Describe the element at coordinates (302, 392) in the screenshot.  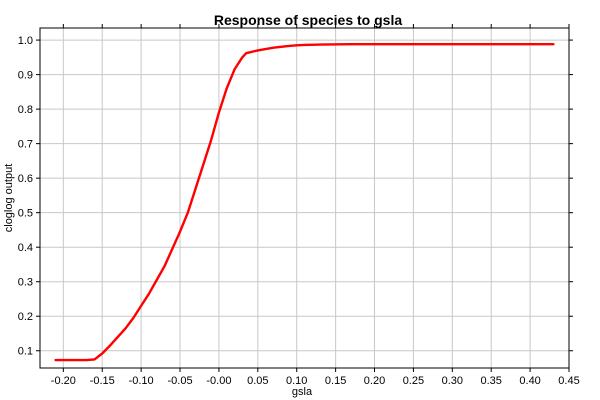
I see `x-axis-label: gsla` at that location.